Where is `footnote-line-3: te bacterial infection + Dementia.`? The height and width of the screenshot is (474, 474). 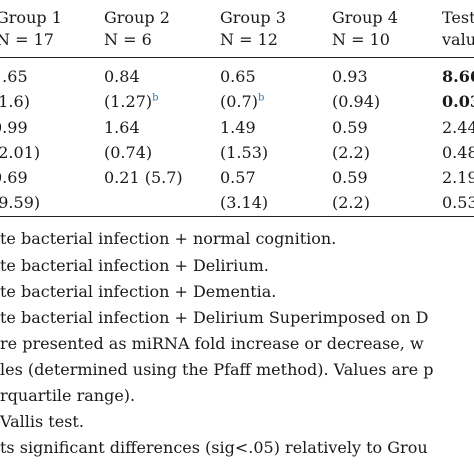 footnote-line-3: te bacterial infection + Dementia. is located at coordinates (138, 291).